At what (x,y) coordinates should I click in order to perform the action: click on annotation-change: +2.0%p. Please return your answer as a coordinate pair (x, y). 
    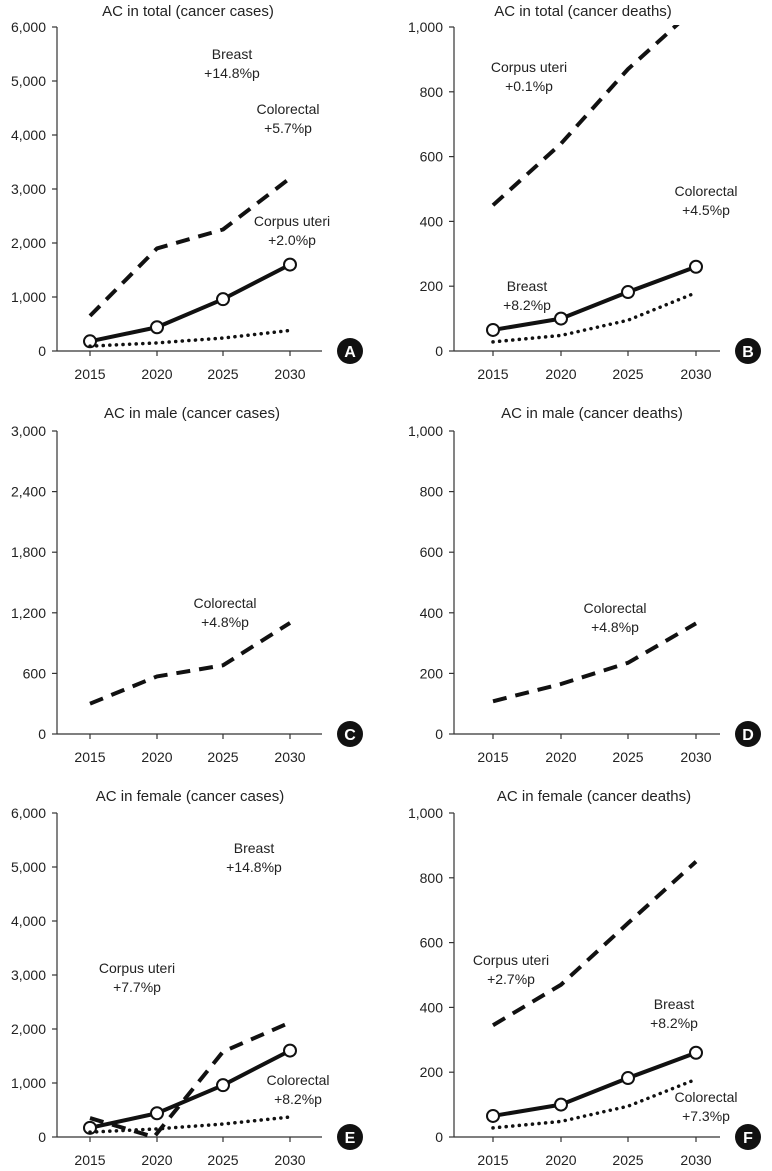
    Looking at the image, I should click on (292, 240).